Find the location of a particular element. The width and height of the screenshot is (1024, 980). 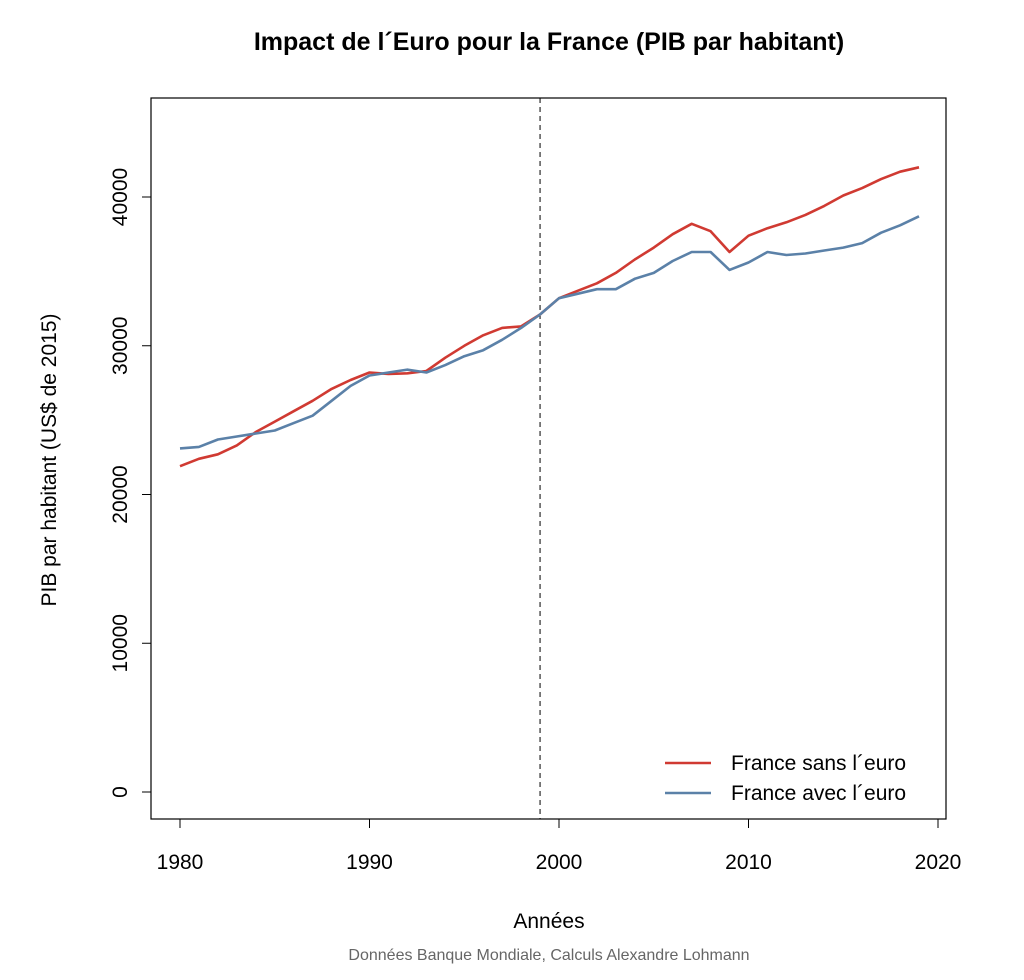

legend-entry: France avec l´euro is located at coordinates (818, 793).